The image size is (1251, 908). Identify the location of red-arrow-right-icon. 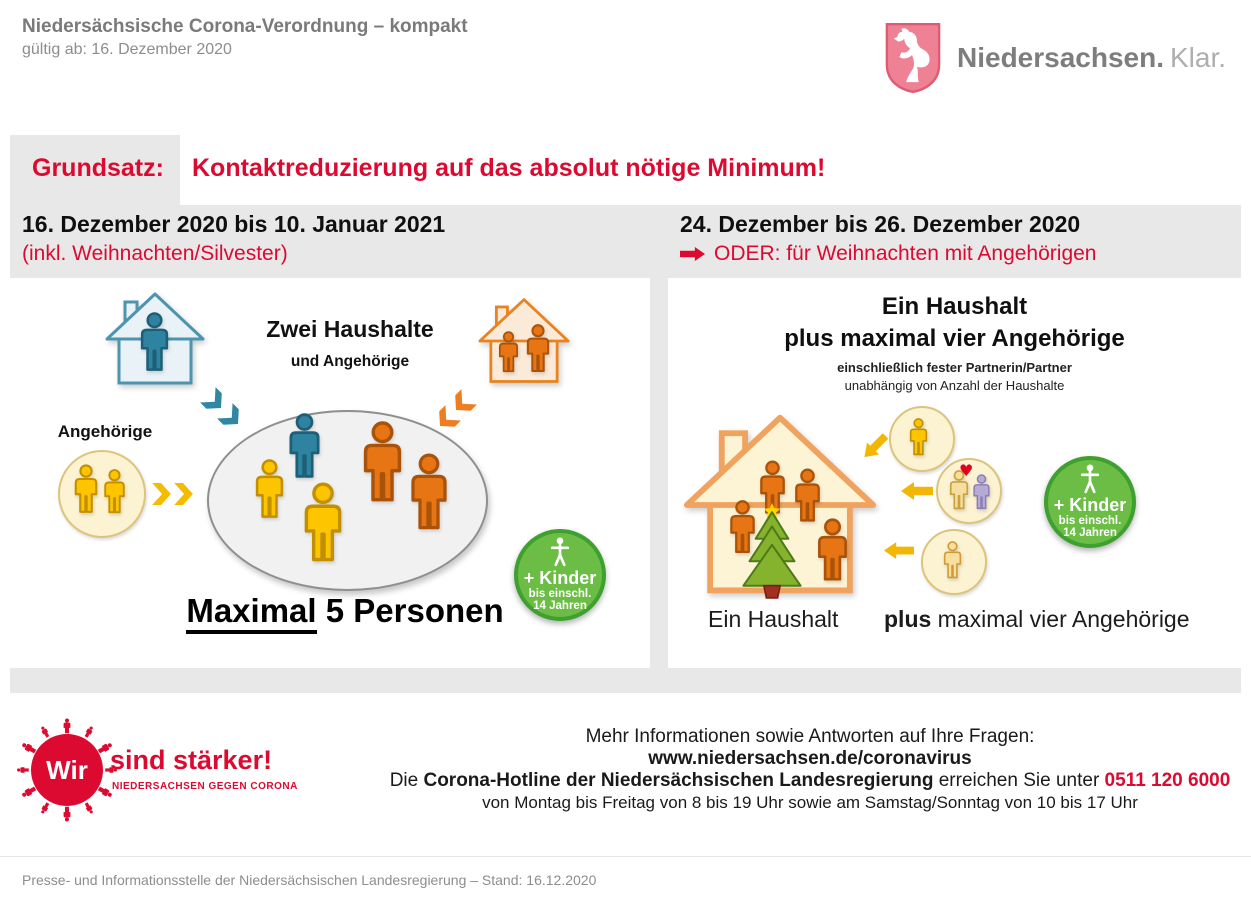
(692, 254).